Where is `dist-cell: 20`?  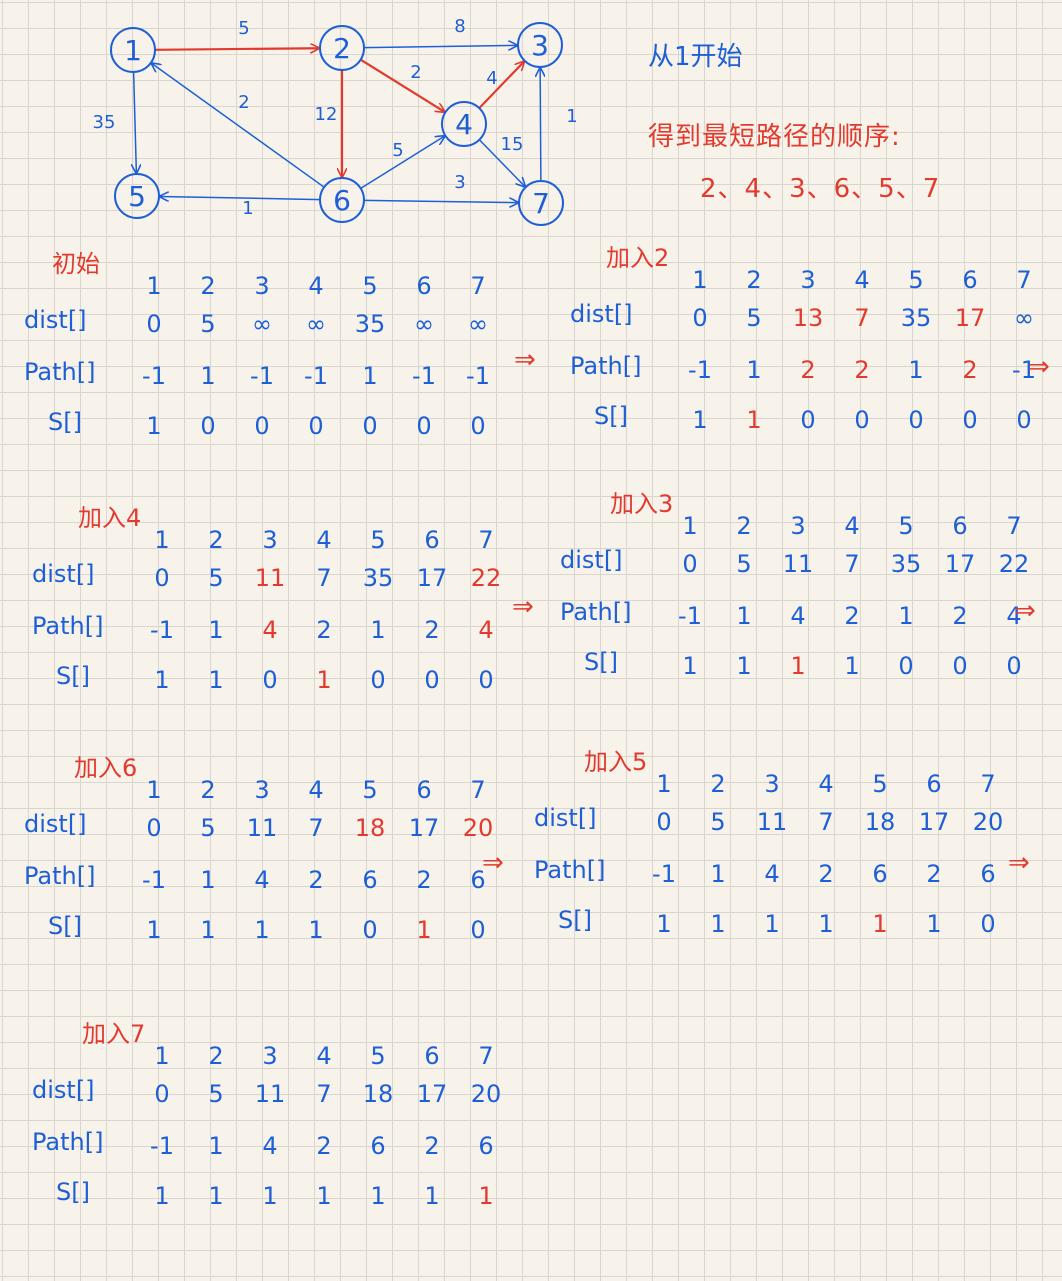
dist-cell: 20 is located at coordinates (988, 822).